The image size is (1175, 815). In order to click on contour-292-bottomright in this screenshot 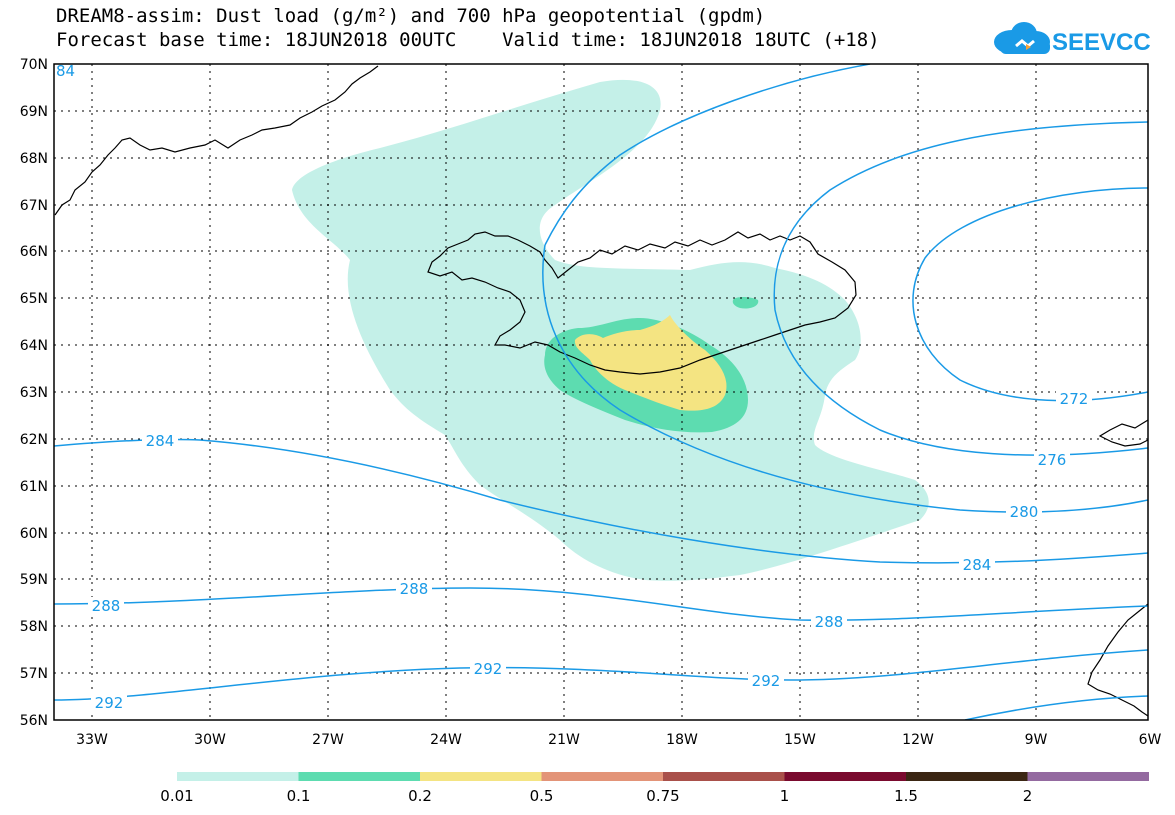, I will do `click(1056, 707)`.